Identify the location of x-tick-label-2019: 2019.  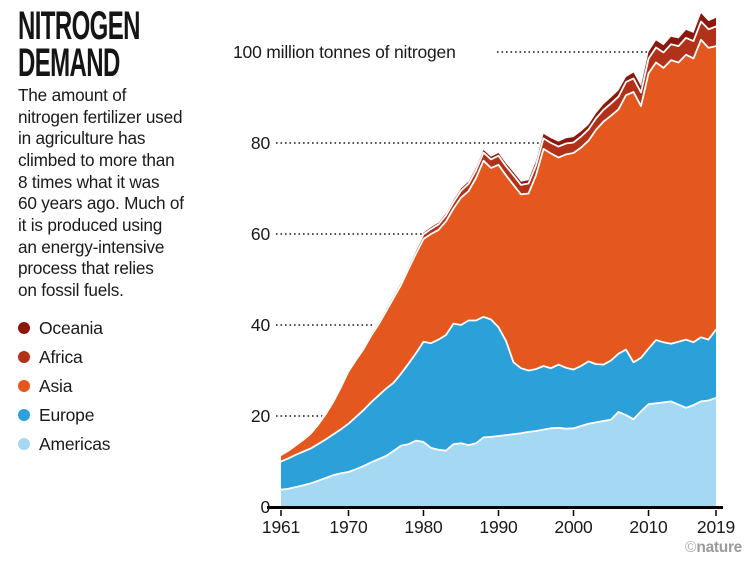
(716, 527).